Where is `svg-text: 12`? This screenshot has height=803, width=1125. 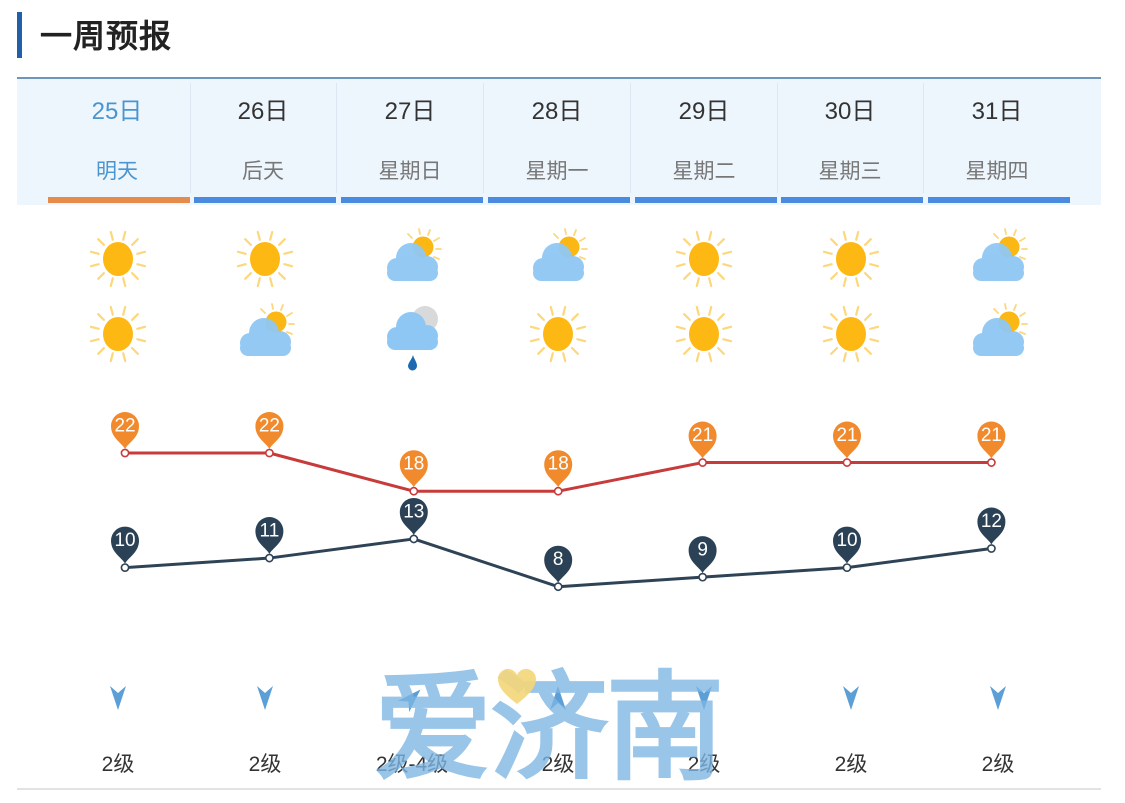
svg-text: 12 is located at coordinates (991, 521).